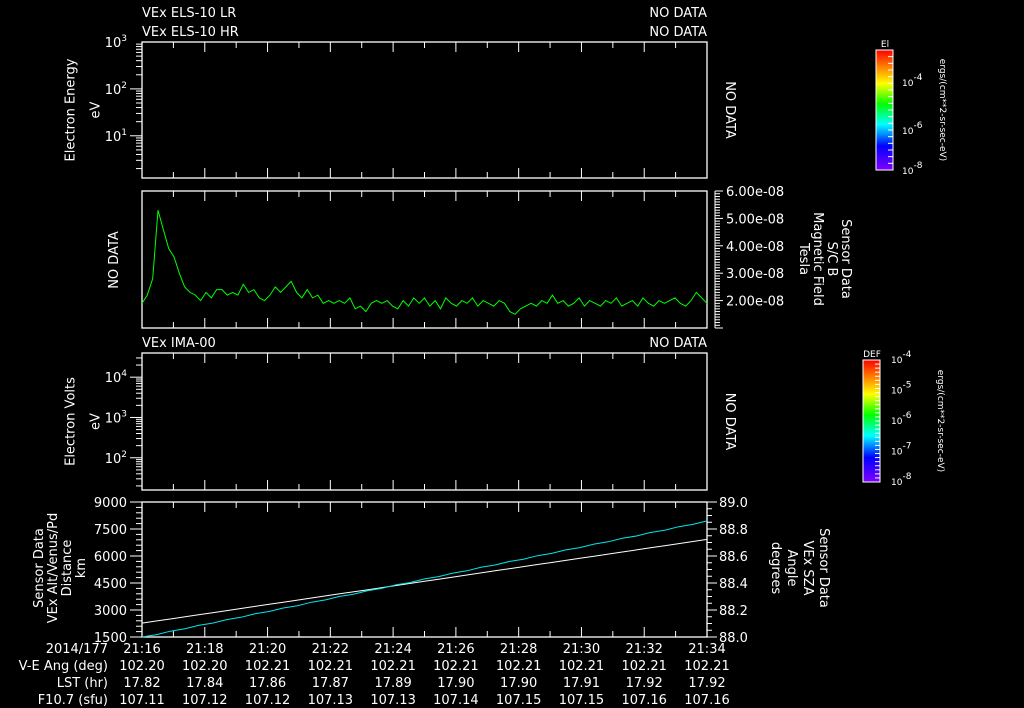 The width and height of the screenshot is (1024, 708). Describe the element at coordinates (901, 389) in the screenshot. I see `colorbar-tick-label: 10⁻⁵` at that location.